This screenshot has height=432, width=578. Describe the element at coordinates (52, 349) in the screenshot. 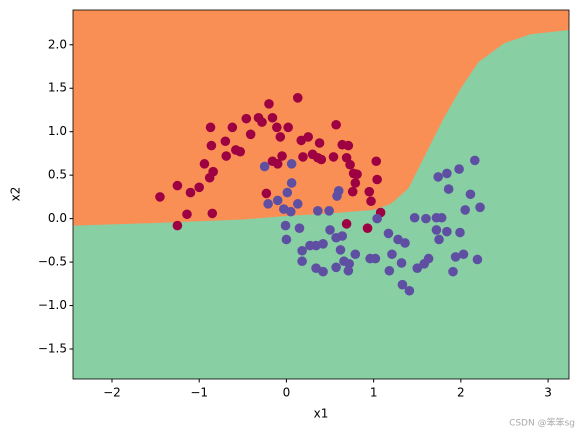

I see `y-tick-label: −1.5` at that location.